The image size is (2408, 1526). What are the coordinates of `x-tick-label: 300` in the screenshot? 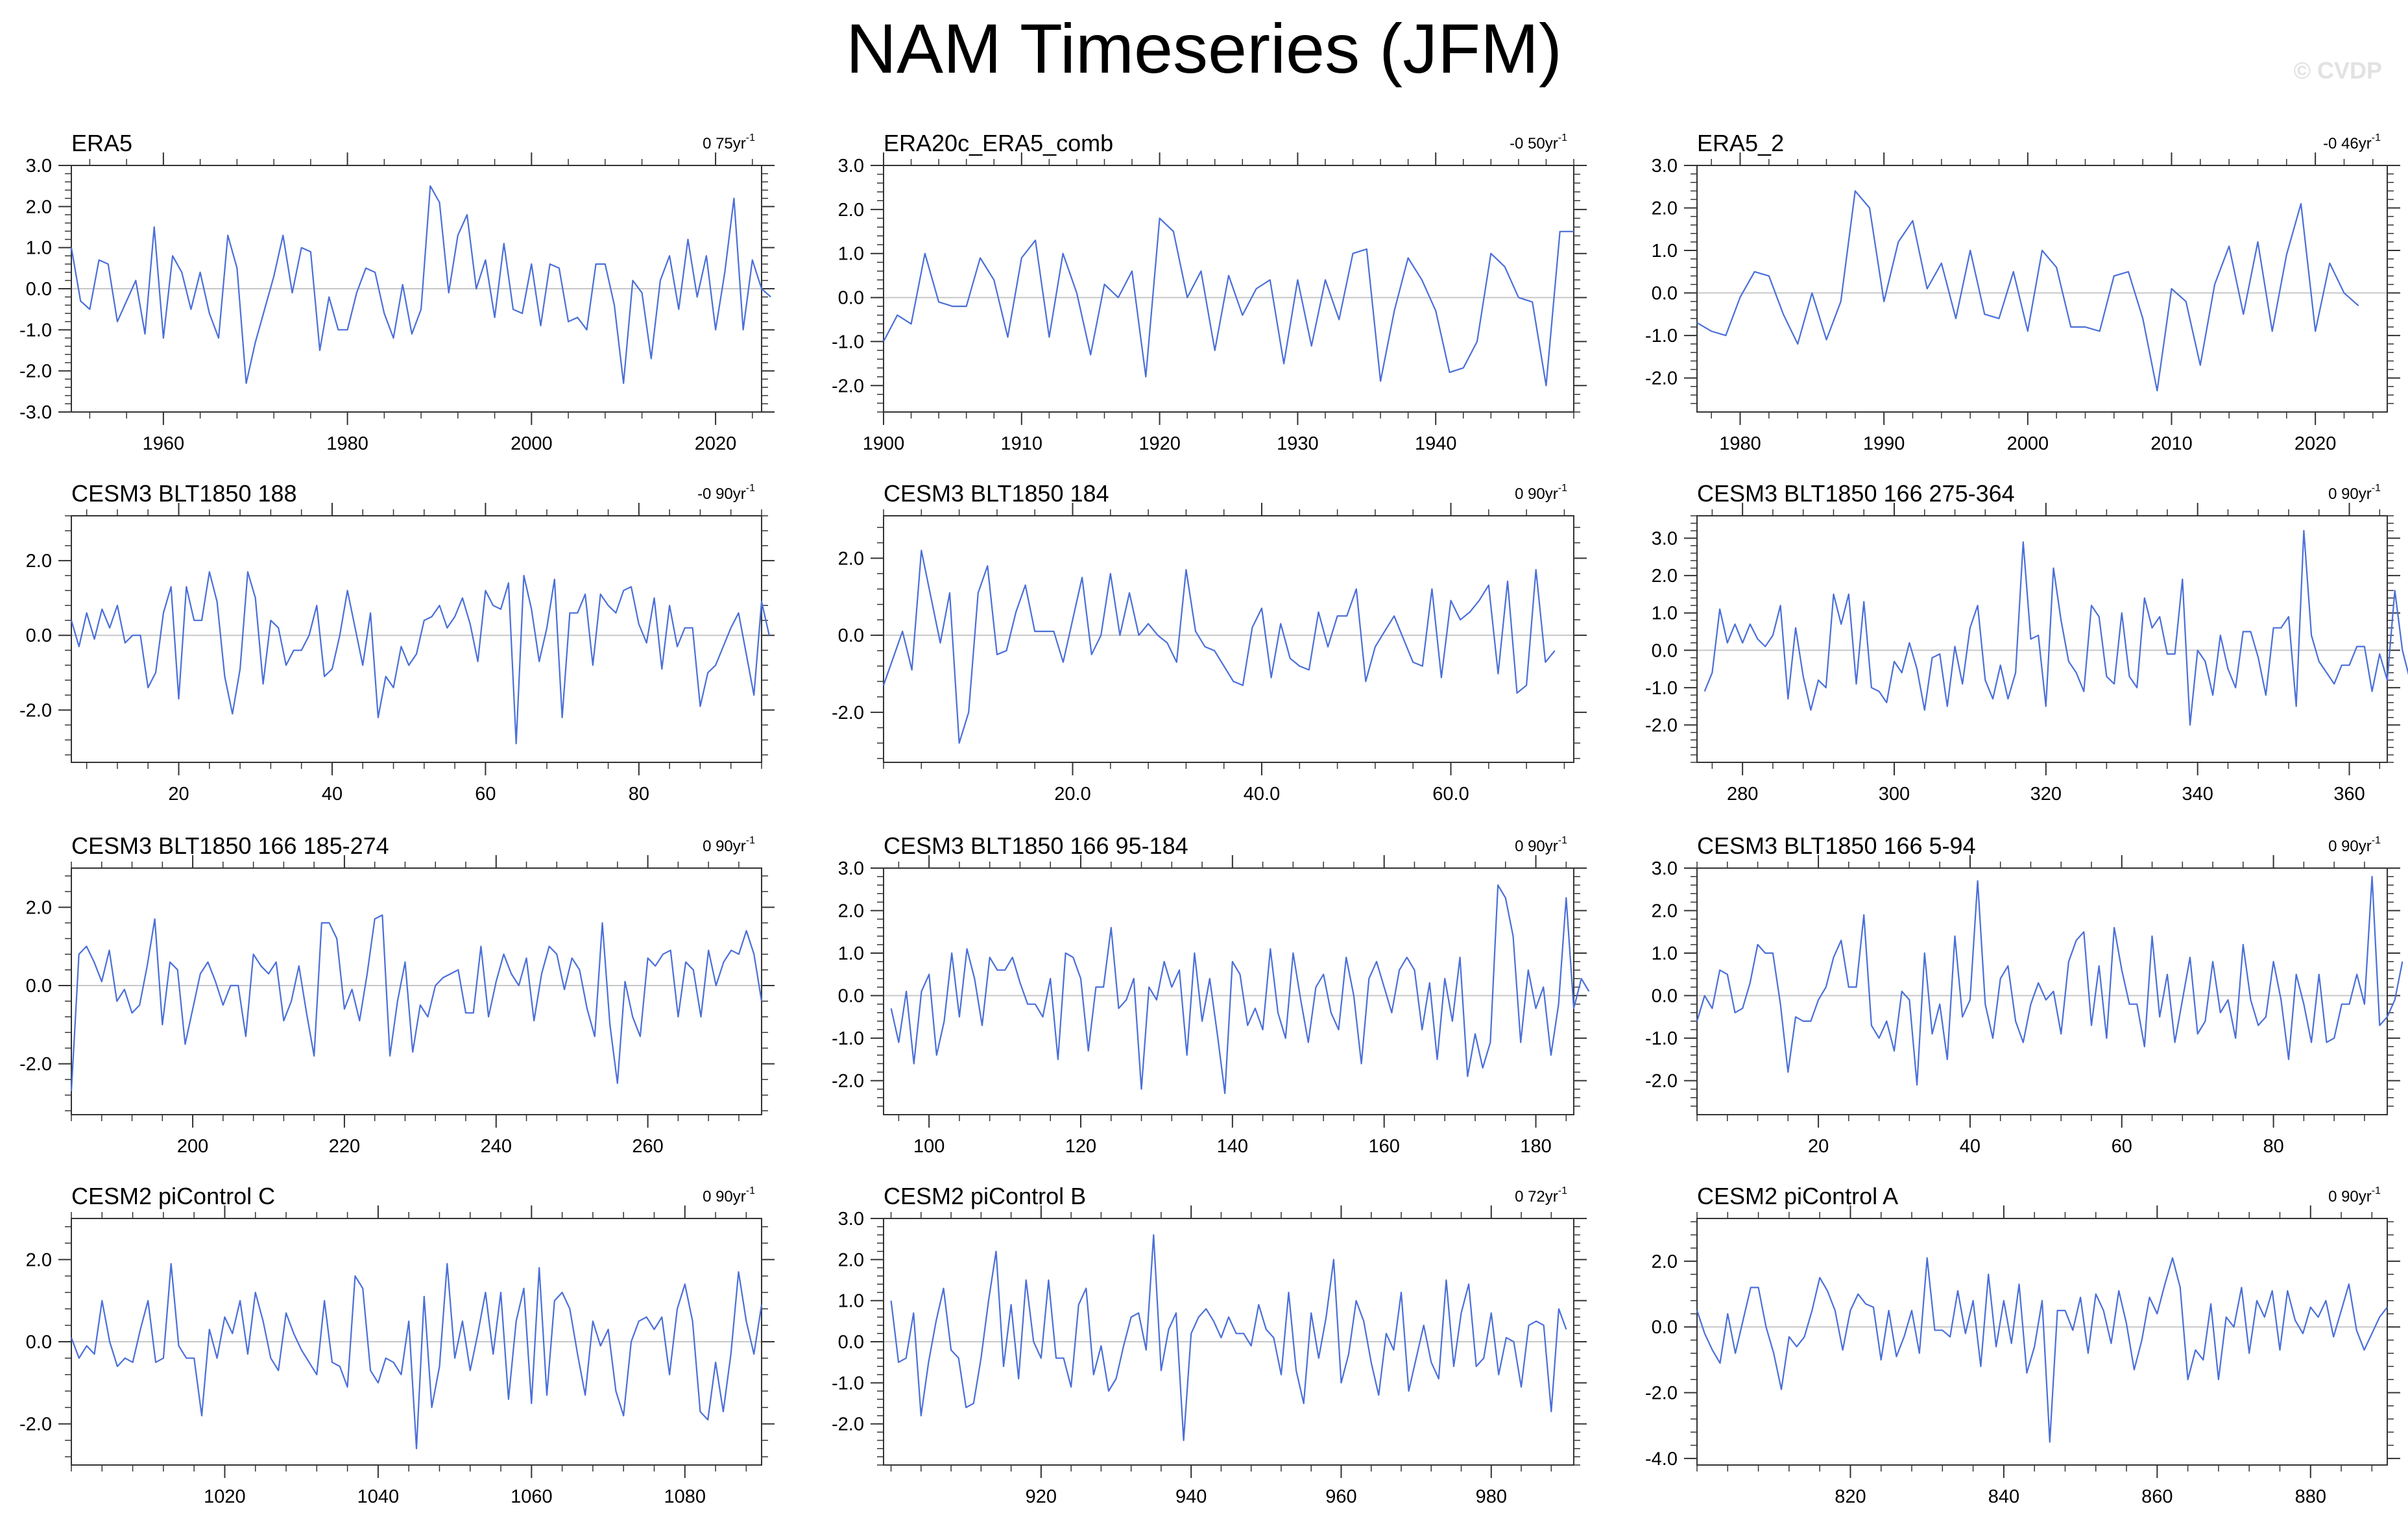 It's located at (1894, 795).